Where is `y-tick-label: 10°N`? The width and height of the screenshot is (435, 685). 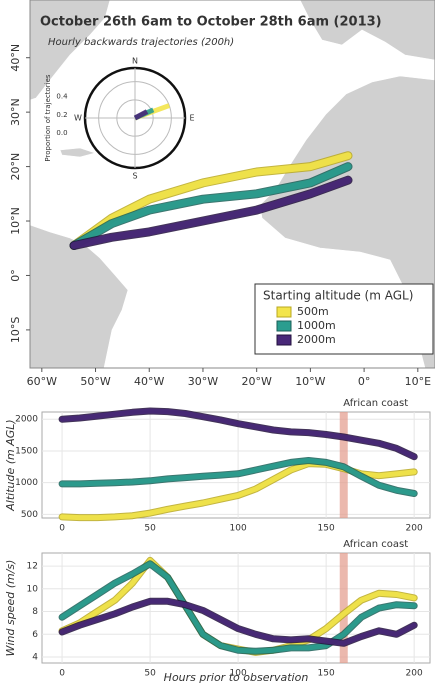 y-tick-label: 10°N is located at coordinates (15, 221).